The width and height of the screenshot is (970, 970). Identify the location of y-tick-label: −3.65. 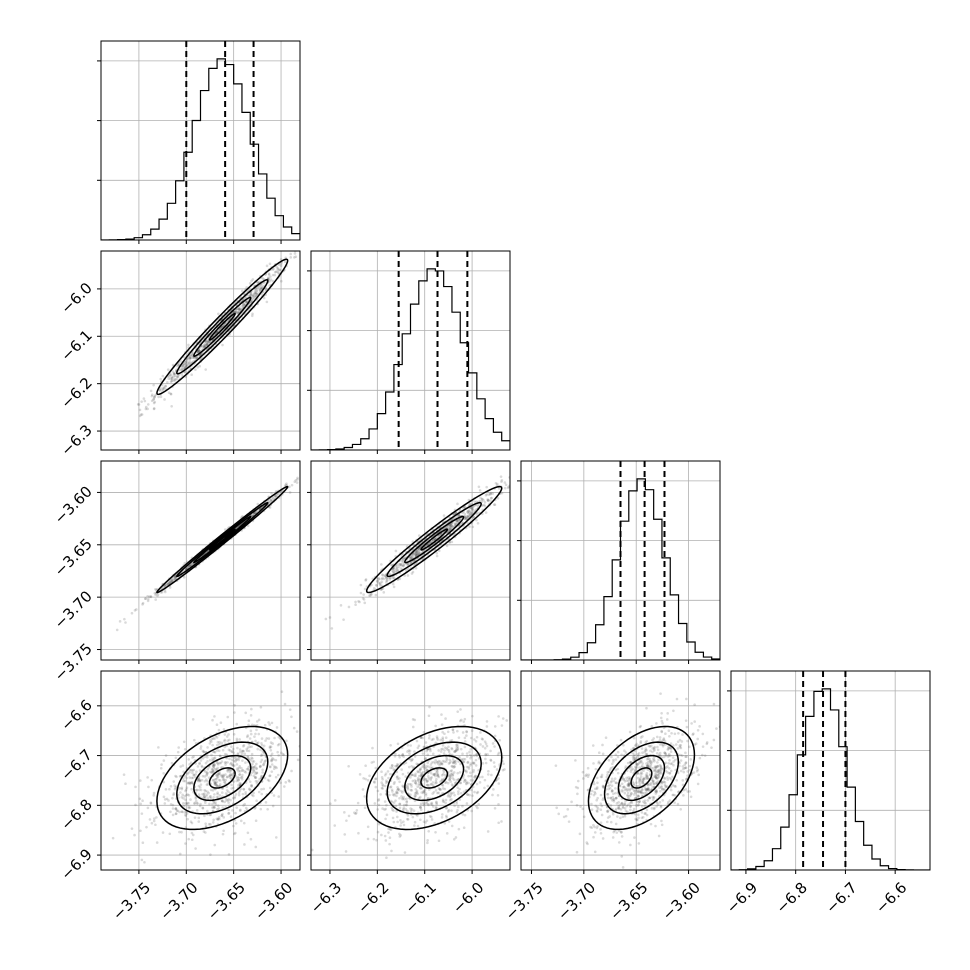
(73, 557).